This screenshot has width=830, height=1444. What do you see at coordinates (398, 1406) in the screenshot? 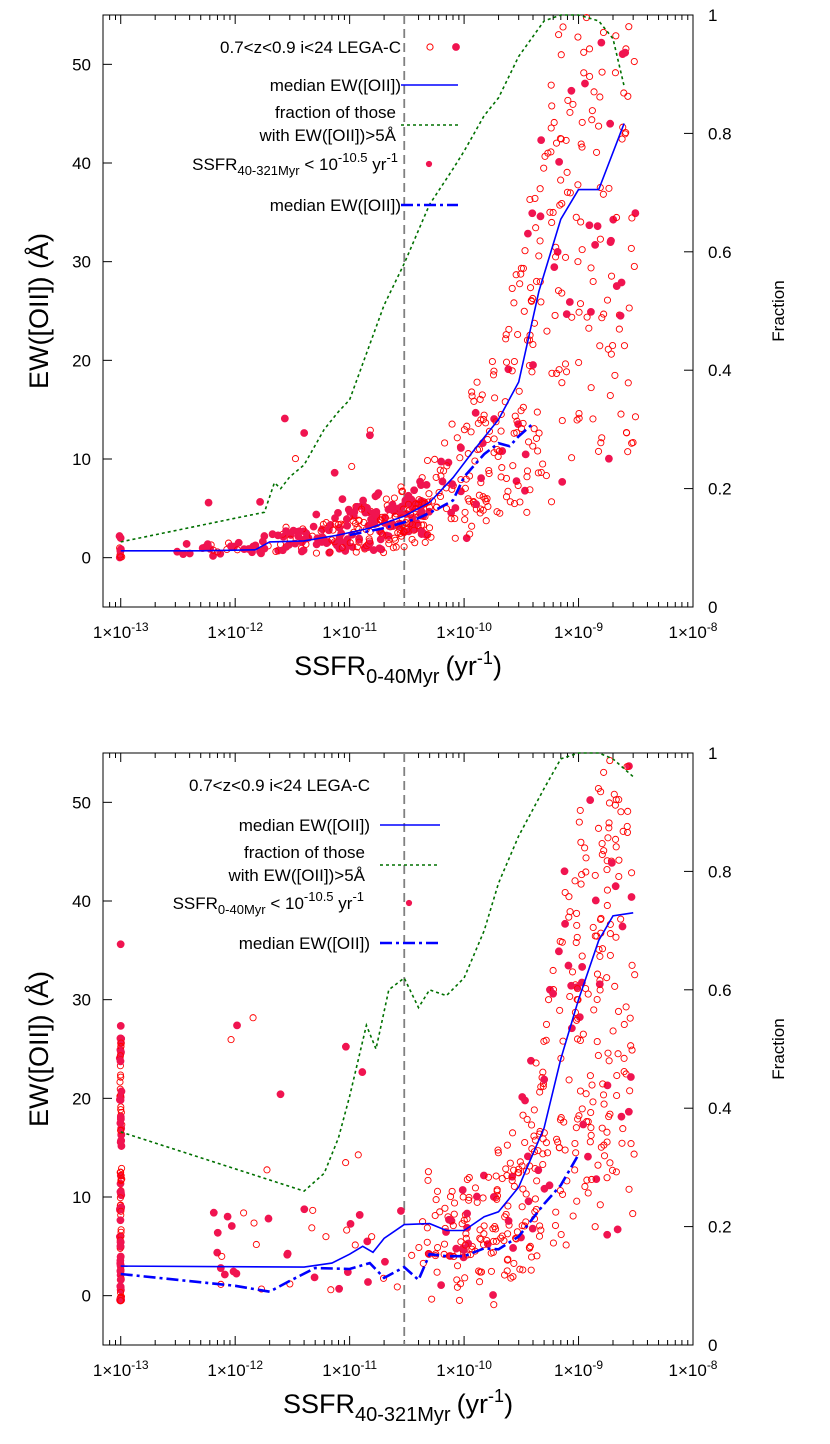
I see `x-axis-title: SSFR40-321Myr (yr-1)` at bounding box center [398, 1406].